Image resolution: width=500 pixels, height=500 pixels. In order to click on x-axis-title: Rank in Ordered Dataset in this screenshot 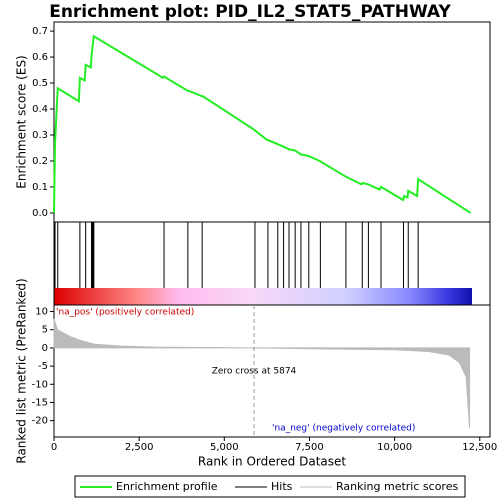, I will do `click(272, 462)`.